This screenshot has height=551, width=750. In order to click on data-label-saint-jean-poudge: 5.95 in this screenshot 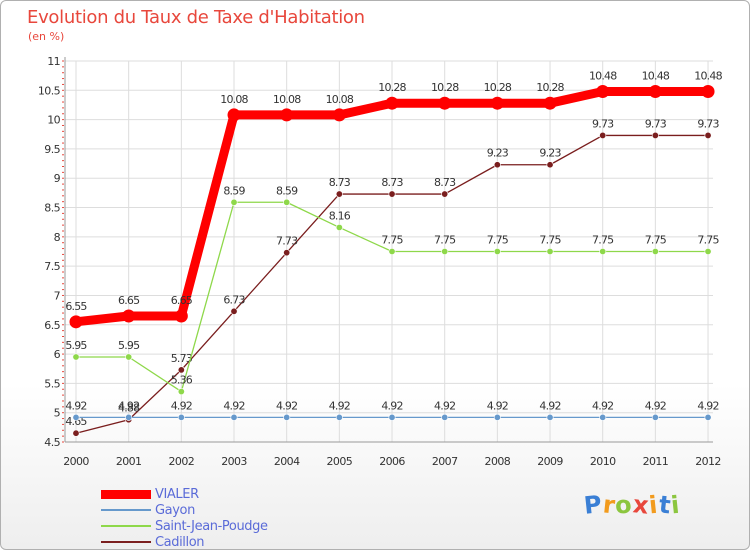, I will do `click(129, 345)`.